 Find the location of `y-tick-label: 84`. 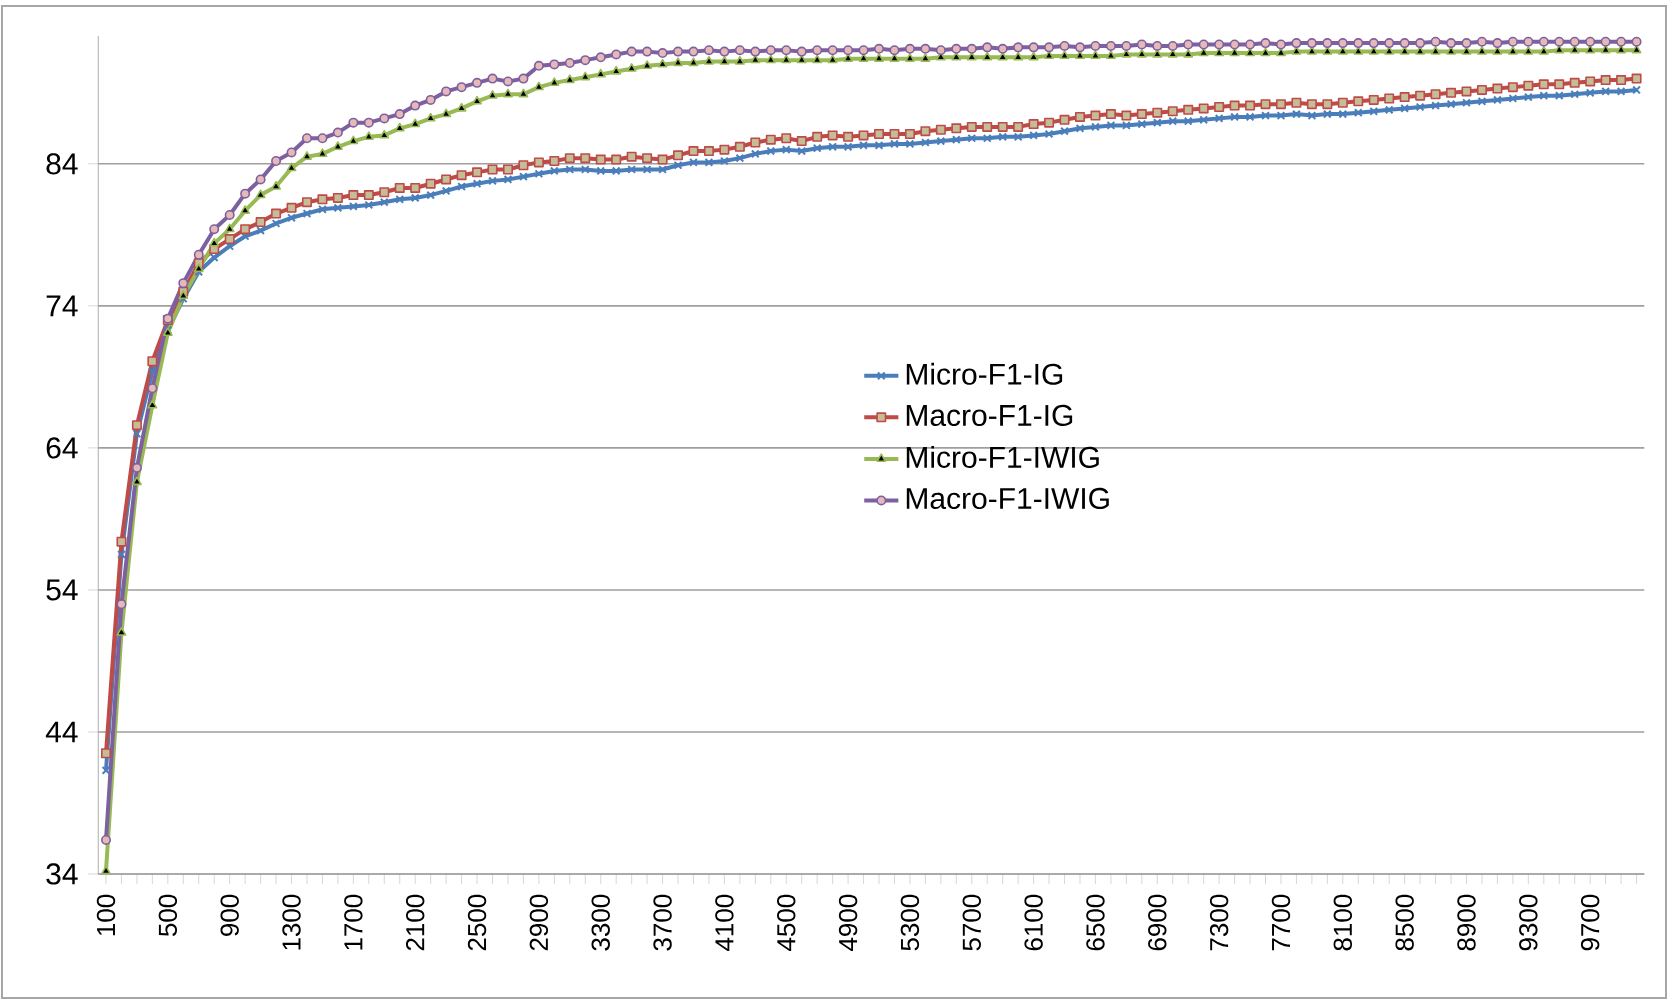

y-tick-label: 84 is located at coordinates (62, 164).